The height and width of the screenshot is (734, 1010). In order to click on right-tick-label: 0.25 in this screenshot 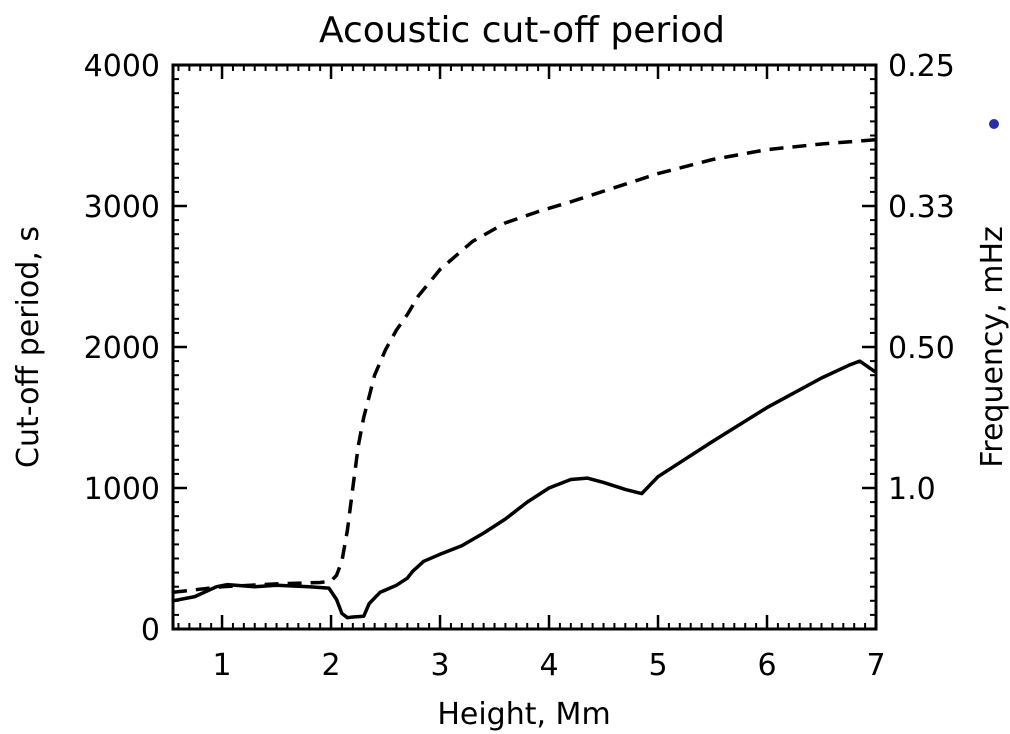, I will do `click(921, 66)`.